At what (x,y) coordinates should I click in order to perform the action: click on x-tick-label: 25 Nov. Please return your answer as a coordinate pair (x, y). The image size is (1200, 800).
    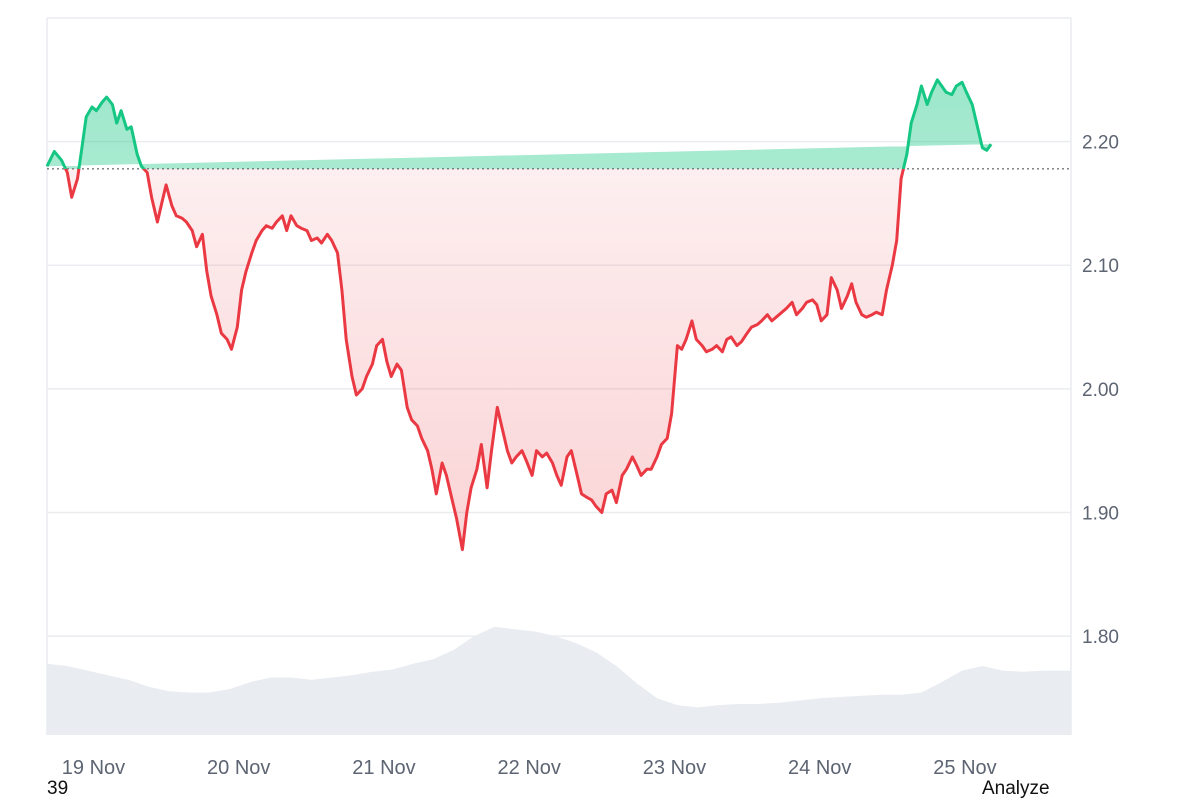
    Looking at the image, I should click on (964, 768).